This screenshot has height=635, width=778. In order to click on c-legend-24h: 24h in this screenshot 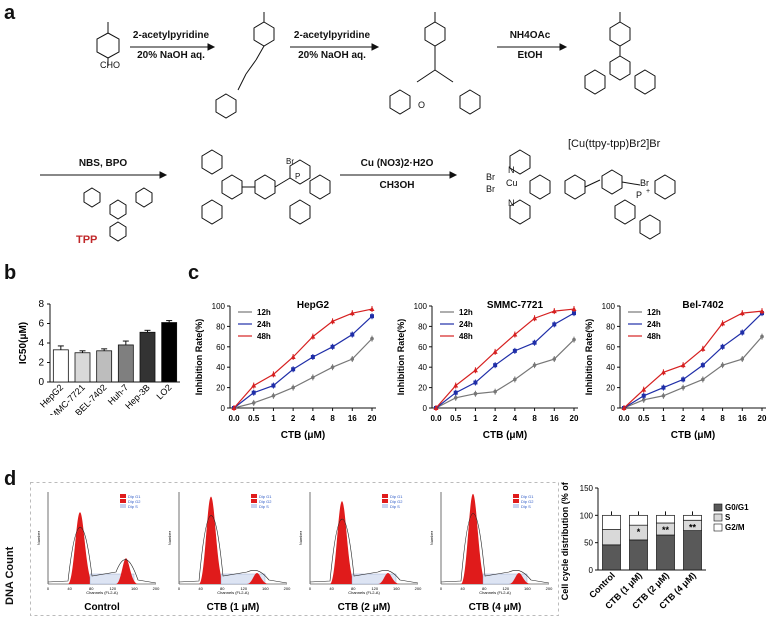, I will do `click(264, 324)`.